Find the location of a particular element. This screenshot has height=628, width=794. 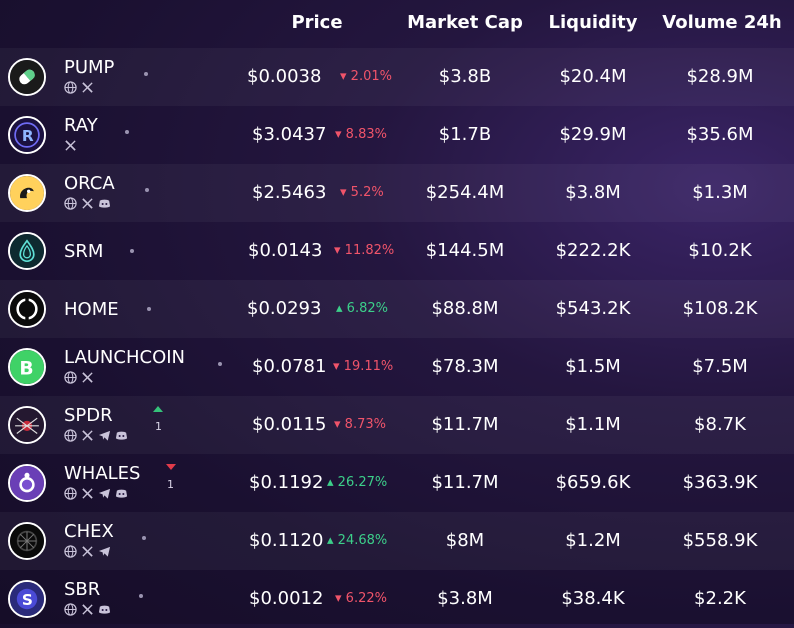

svg-text: B is located at coordinates (26, 369).